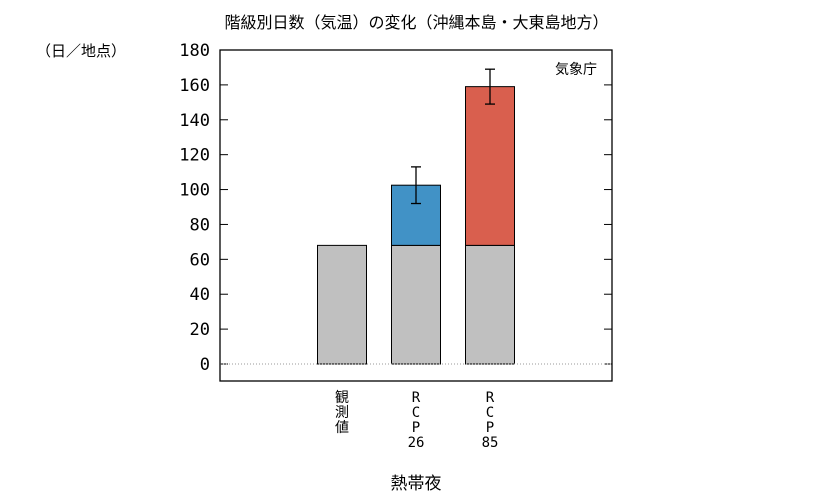 The width and height of the screenshot is (833, 498). Describe the element at coordinates (194, 156) in the screenshot. I see `y-tick-label: 120` at that location.